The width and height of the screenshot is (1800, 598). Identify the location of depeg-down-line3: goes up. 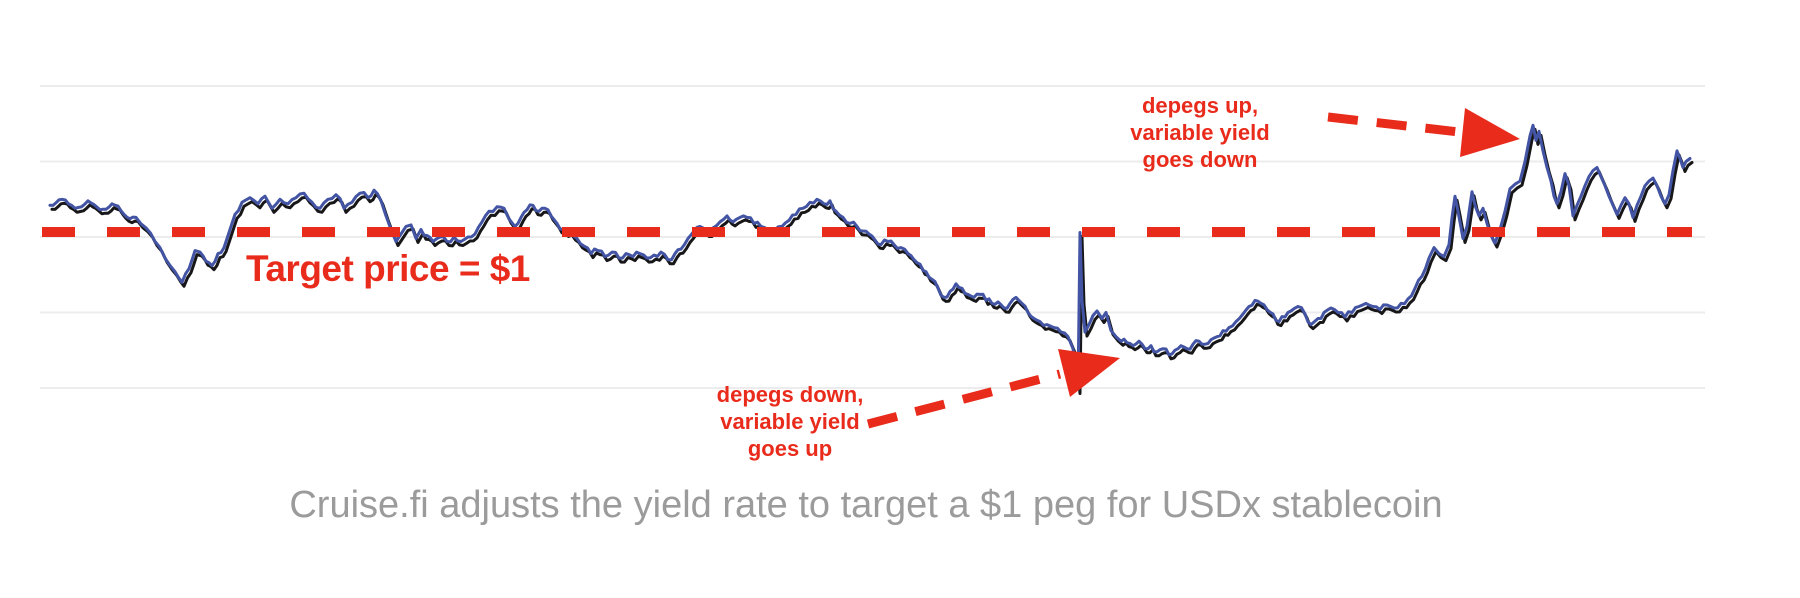
(790, 448).